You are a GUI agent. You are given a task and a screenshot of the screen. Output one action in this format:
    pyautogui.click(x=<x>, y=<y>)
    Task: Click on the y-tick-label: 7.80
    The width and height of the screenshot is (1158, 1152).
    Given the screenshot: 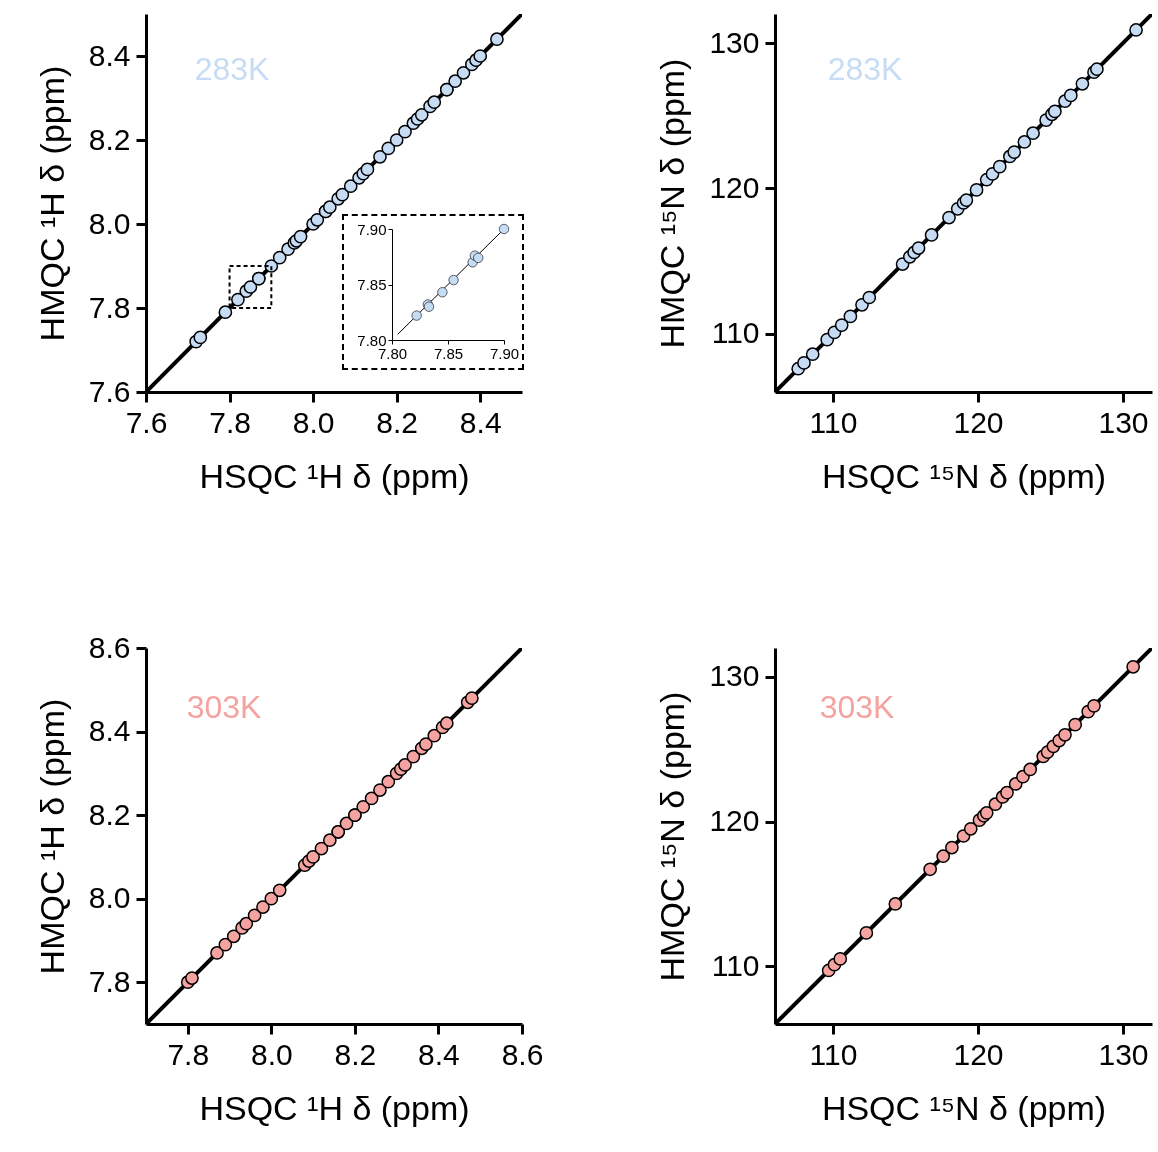 What is the action you would take?
    pyautogui.click(x=372, y=340)
    